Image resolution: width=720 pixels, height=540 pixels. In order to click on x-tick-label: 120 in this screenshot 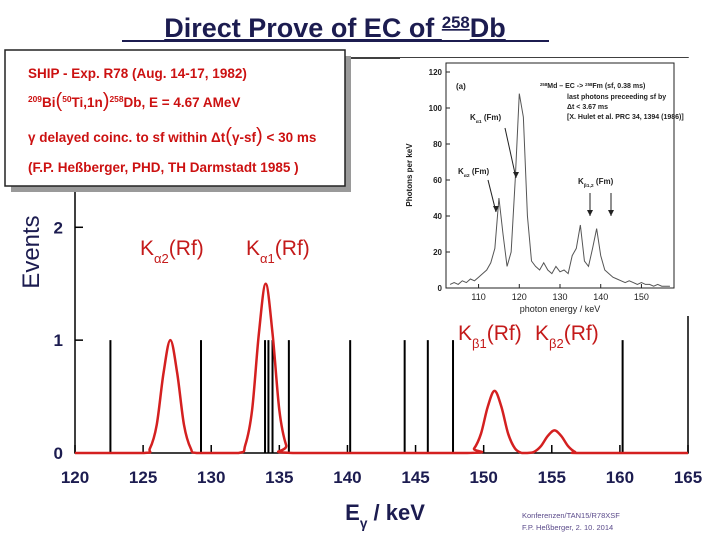, I will do `click(75, 477)`.